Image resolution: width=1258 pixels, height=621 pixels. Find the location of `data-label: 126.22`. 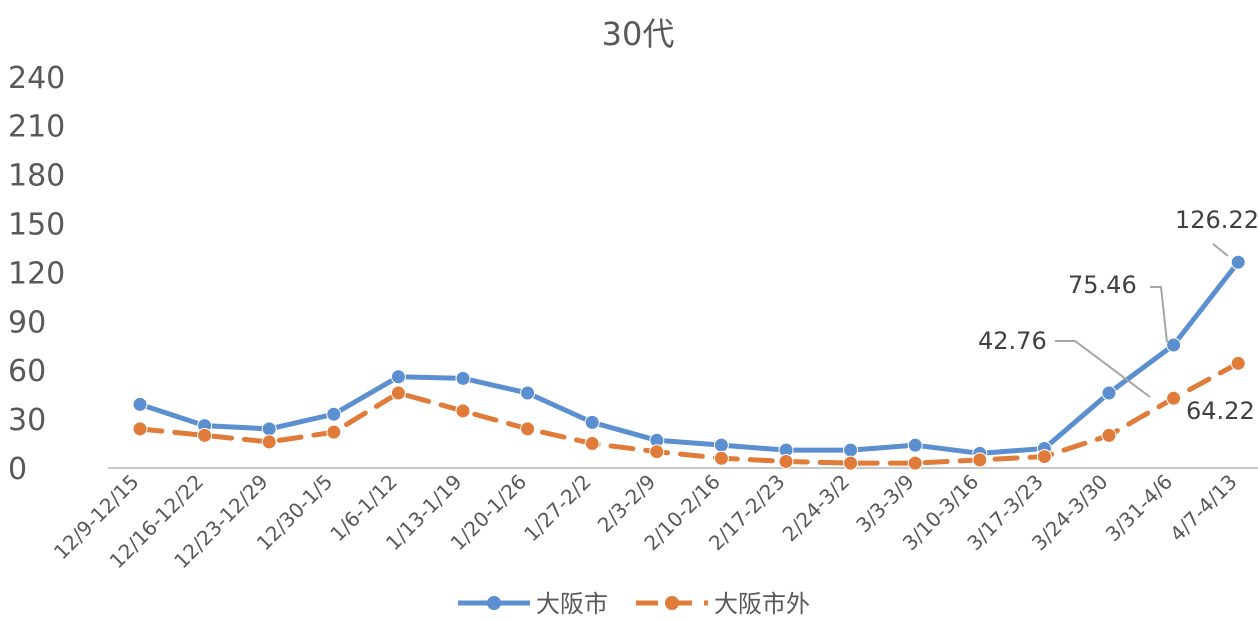

data-label: 126.22 is located at coordinates (1216, 220).